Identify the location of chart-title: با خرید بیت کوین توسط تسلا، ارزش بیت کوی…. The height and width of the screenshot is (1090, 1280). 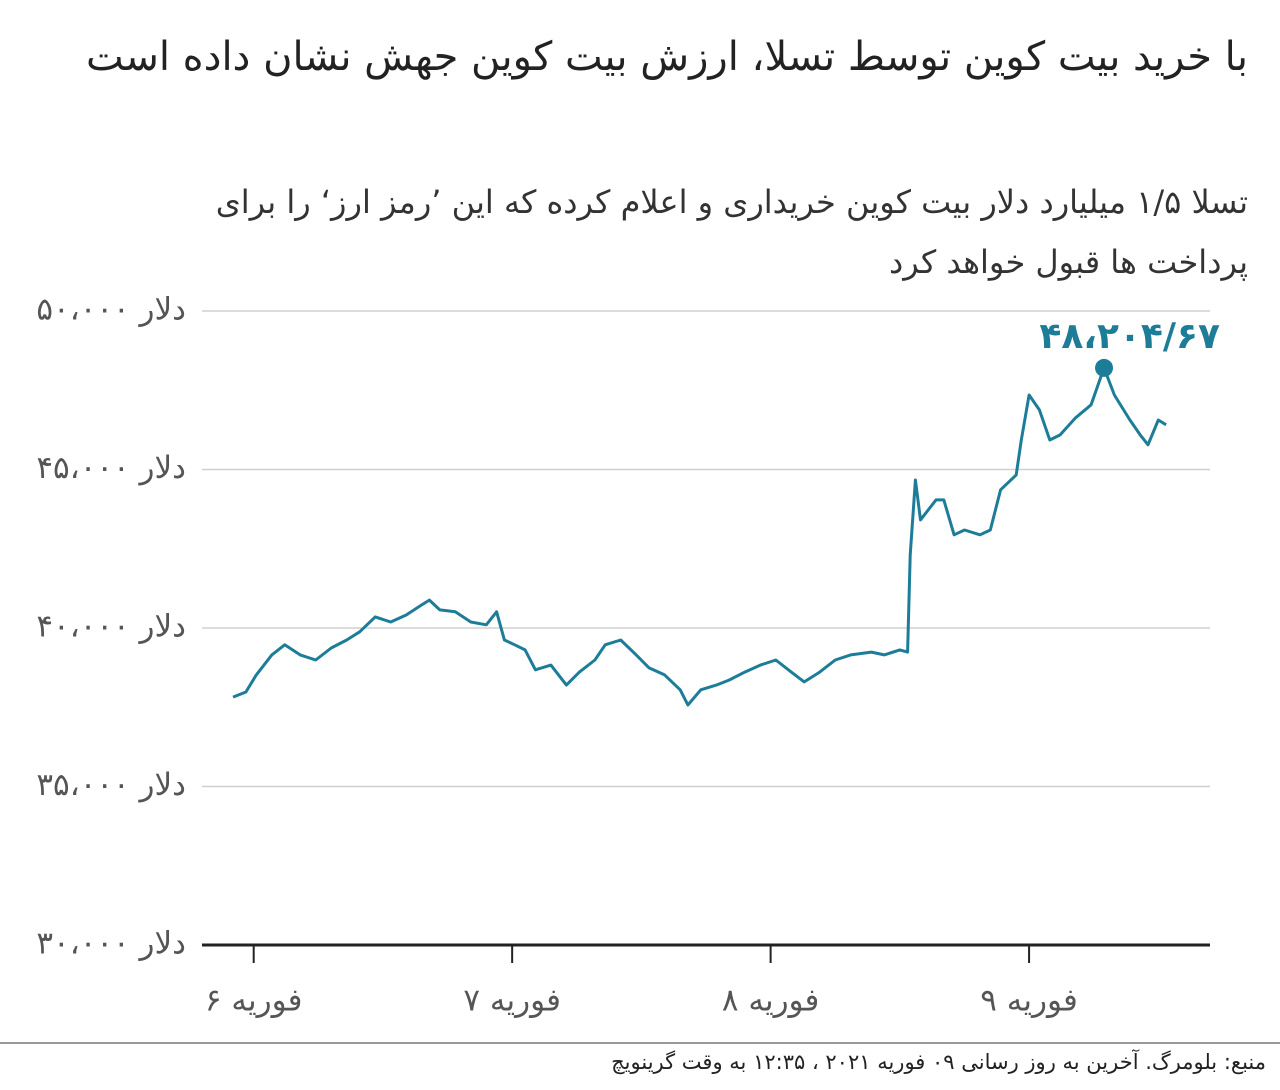
(667, 57).